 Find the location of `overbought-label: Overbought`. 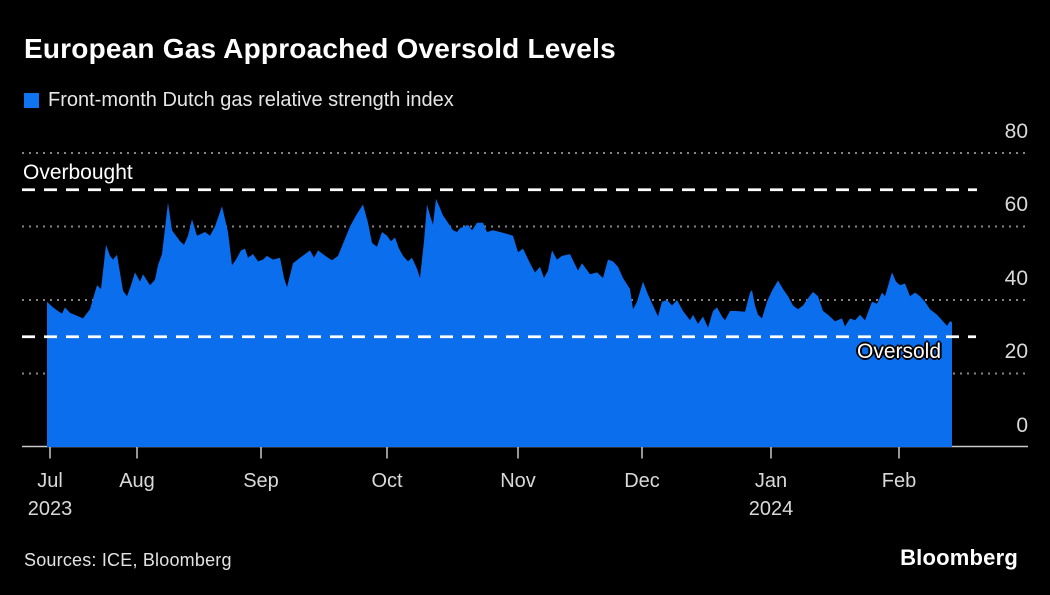

overbought-label: Overbought is located at coordinates (78, 172).